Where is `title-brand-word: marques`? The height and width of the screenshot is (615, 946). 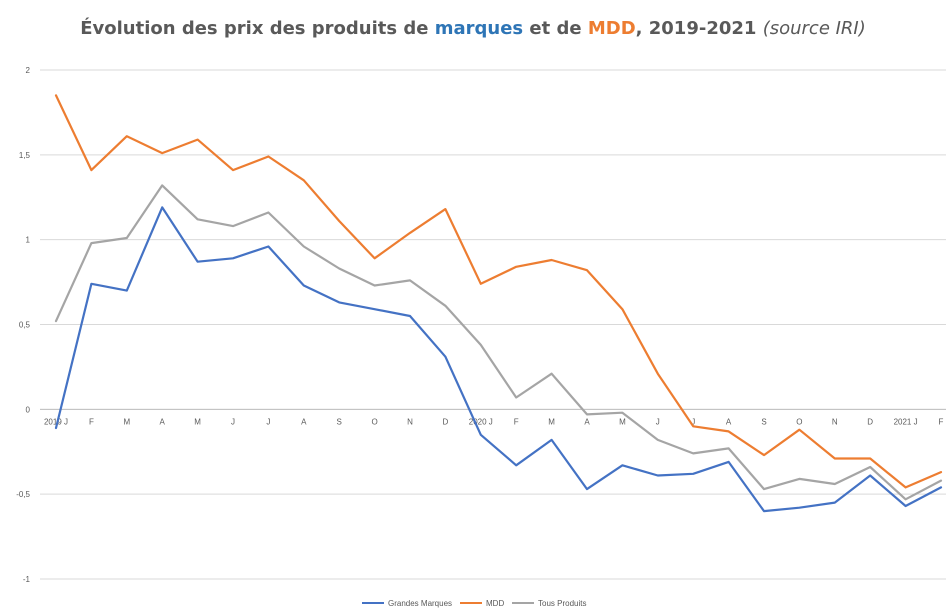
title-brand-word: marques is located at coordinates (479, 28).